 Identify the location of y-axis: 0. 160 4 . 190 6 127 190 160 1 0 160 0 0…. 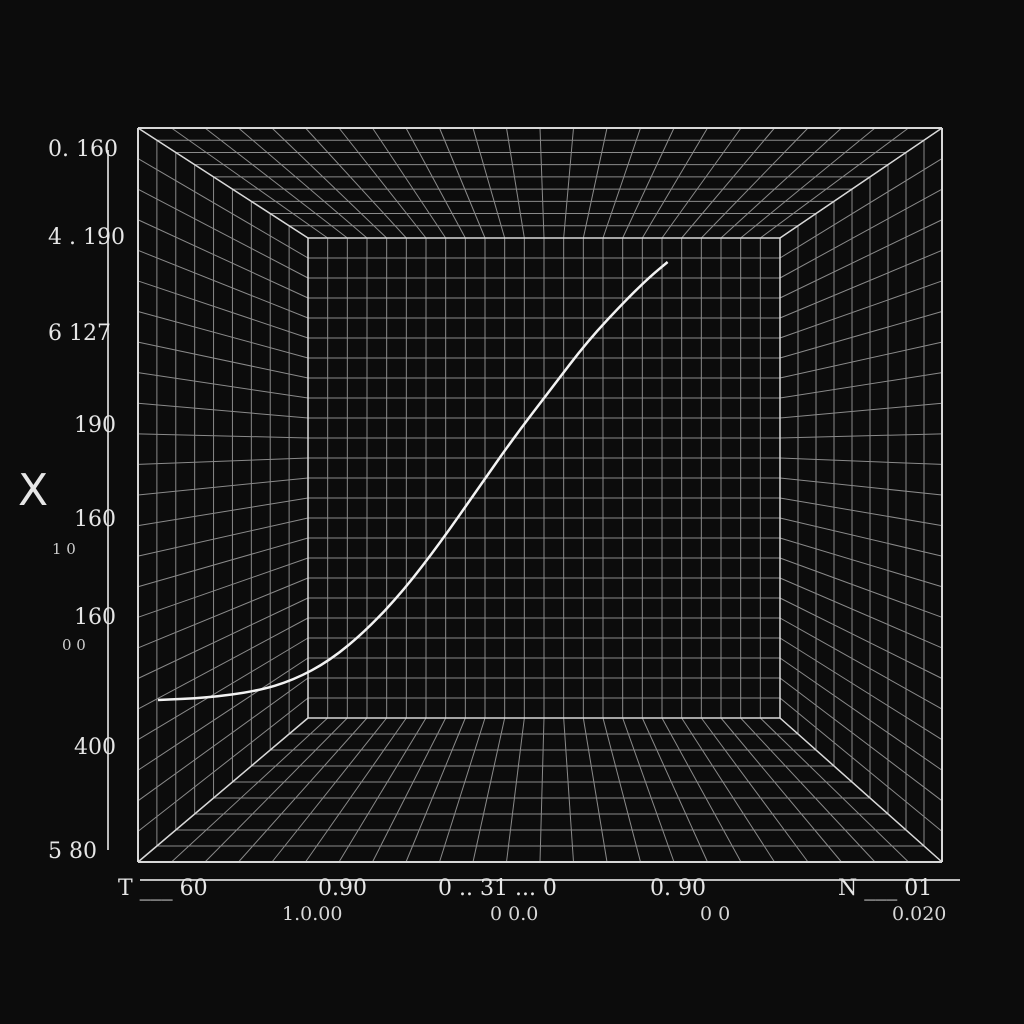
(71, 500).